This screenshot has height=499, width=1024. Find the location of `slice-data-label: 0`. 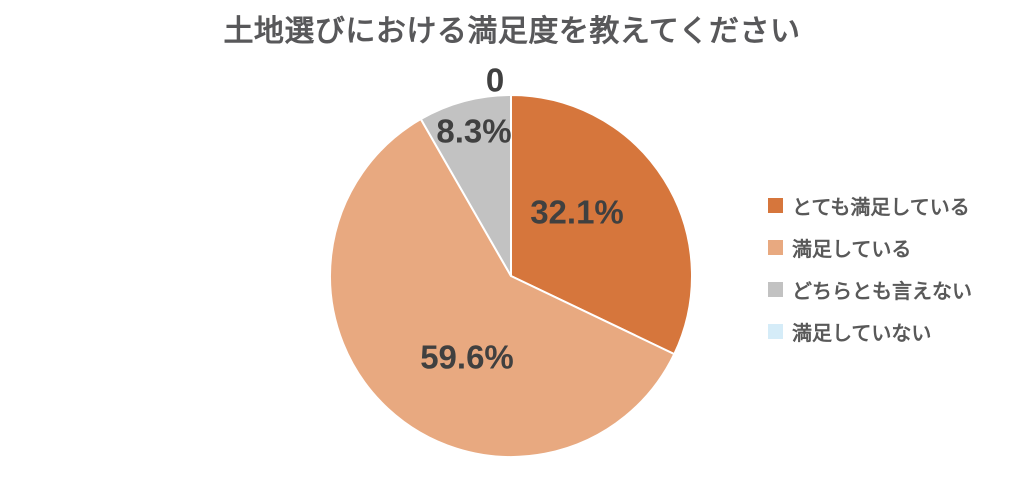

slice-data-label: 0 is located at coordinates (495, 80).